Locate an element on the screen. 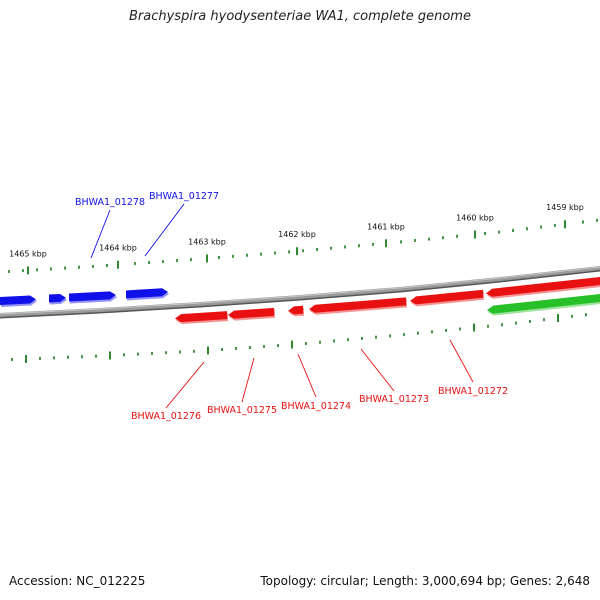 The height and width of the screenshot is (600, 600). gene-arrow-other is located at coordinates (543, 305).